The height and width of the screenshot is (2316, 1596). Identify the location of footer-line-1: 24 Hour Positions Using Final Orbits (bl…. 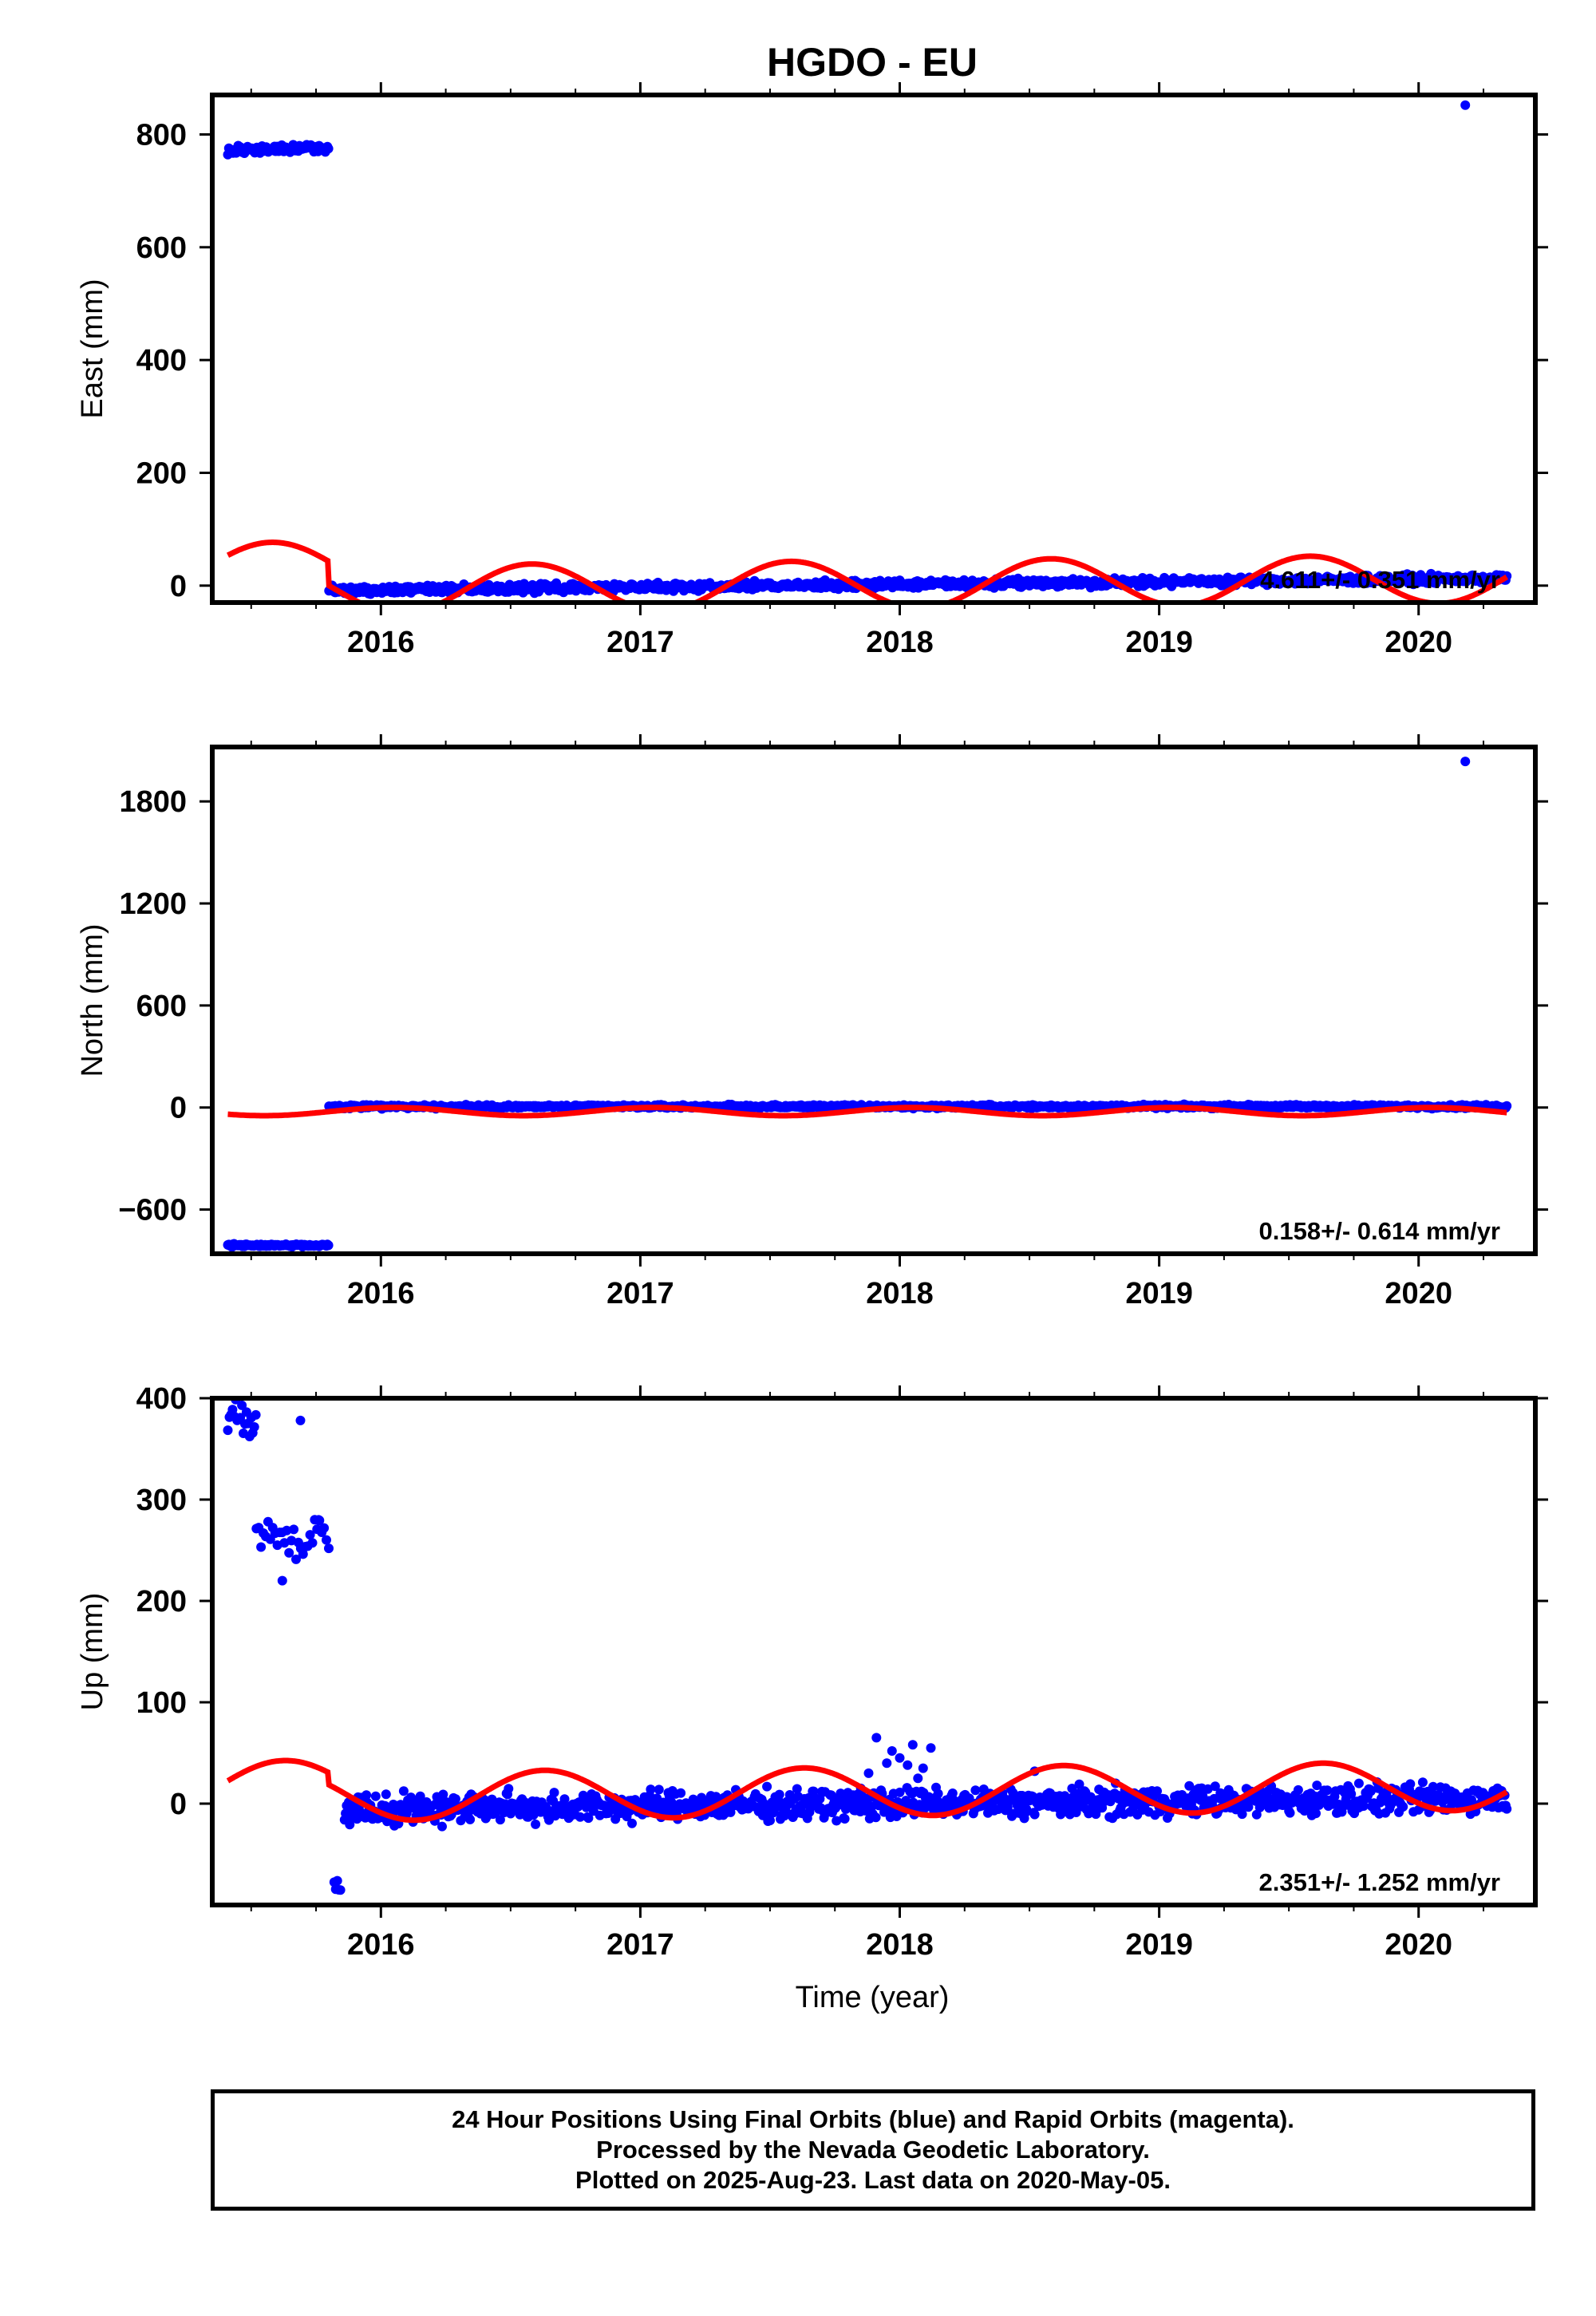
(873, 2119).